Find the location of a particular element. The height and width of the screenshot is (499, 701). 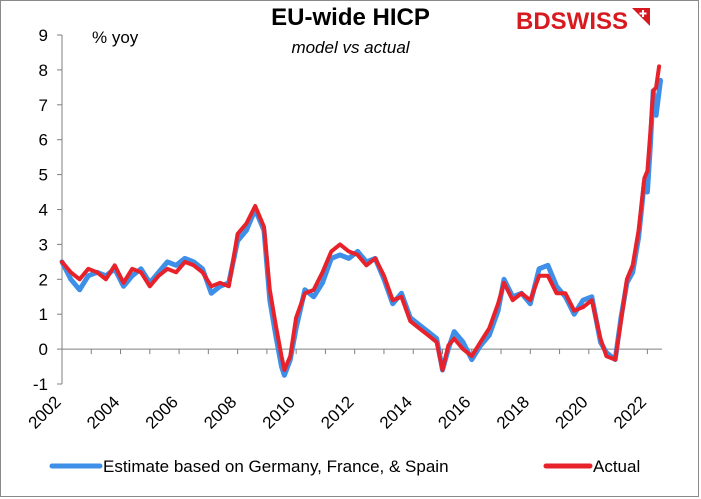

x-tick-label: 2002 is located at coordinates (45, 412).